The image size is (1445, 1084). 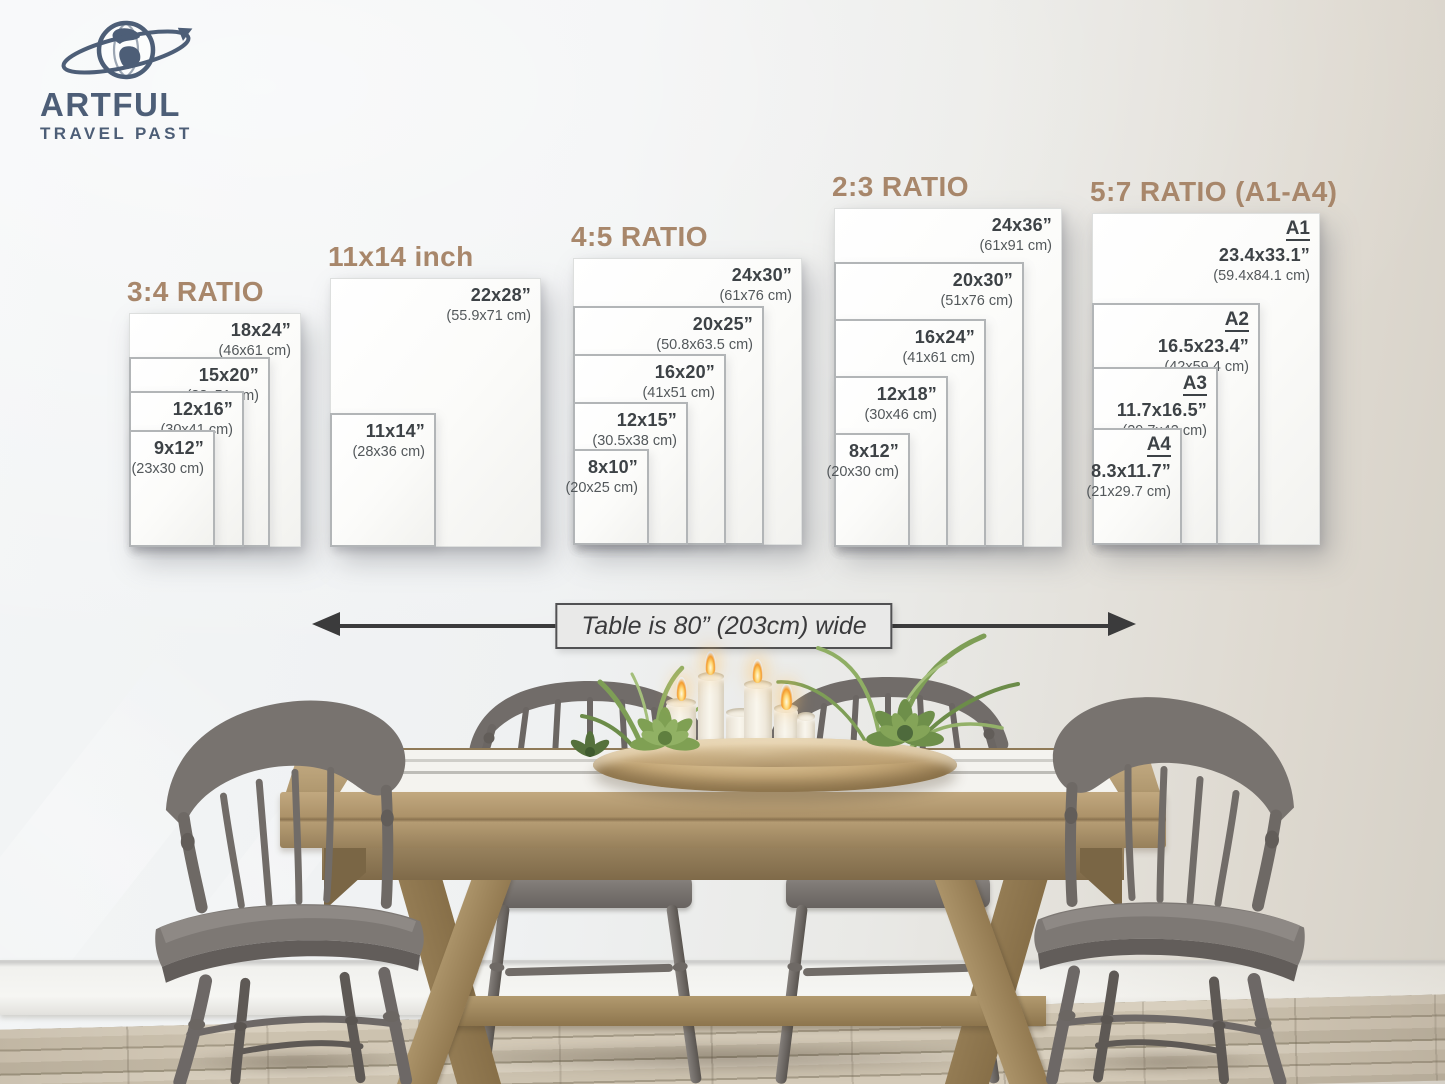 I want to click on table-apron, so click(x=723, y=864).